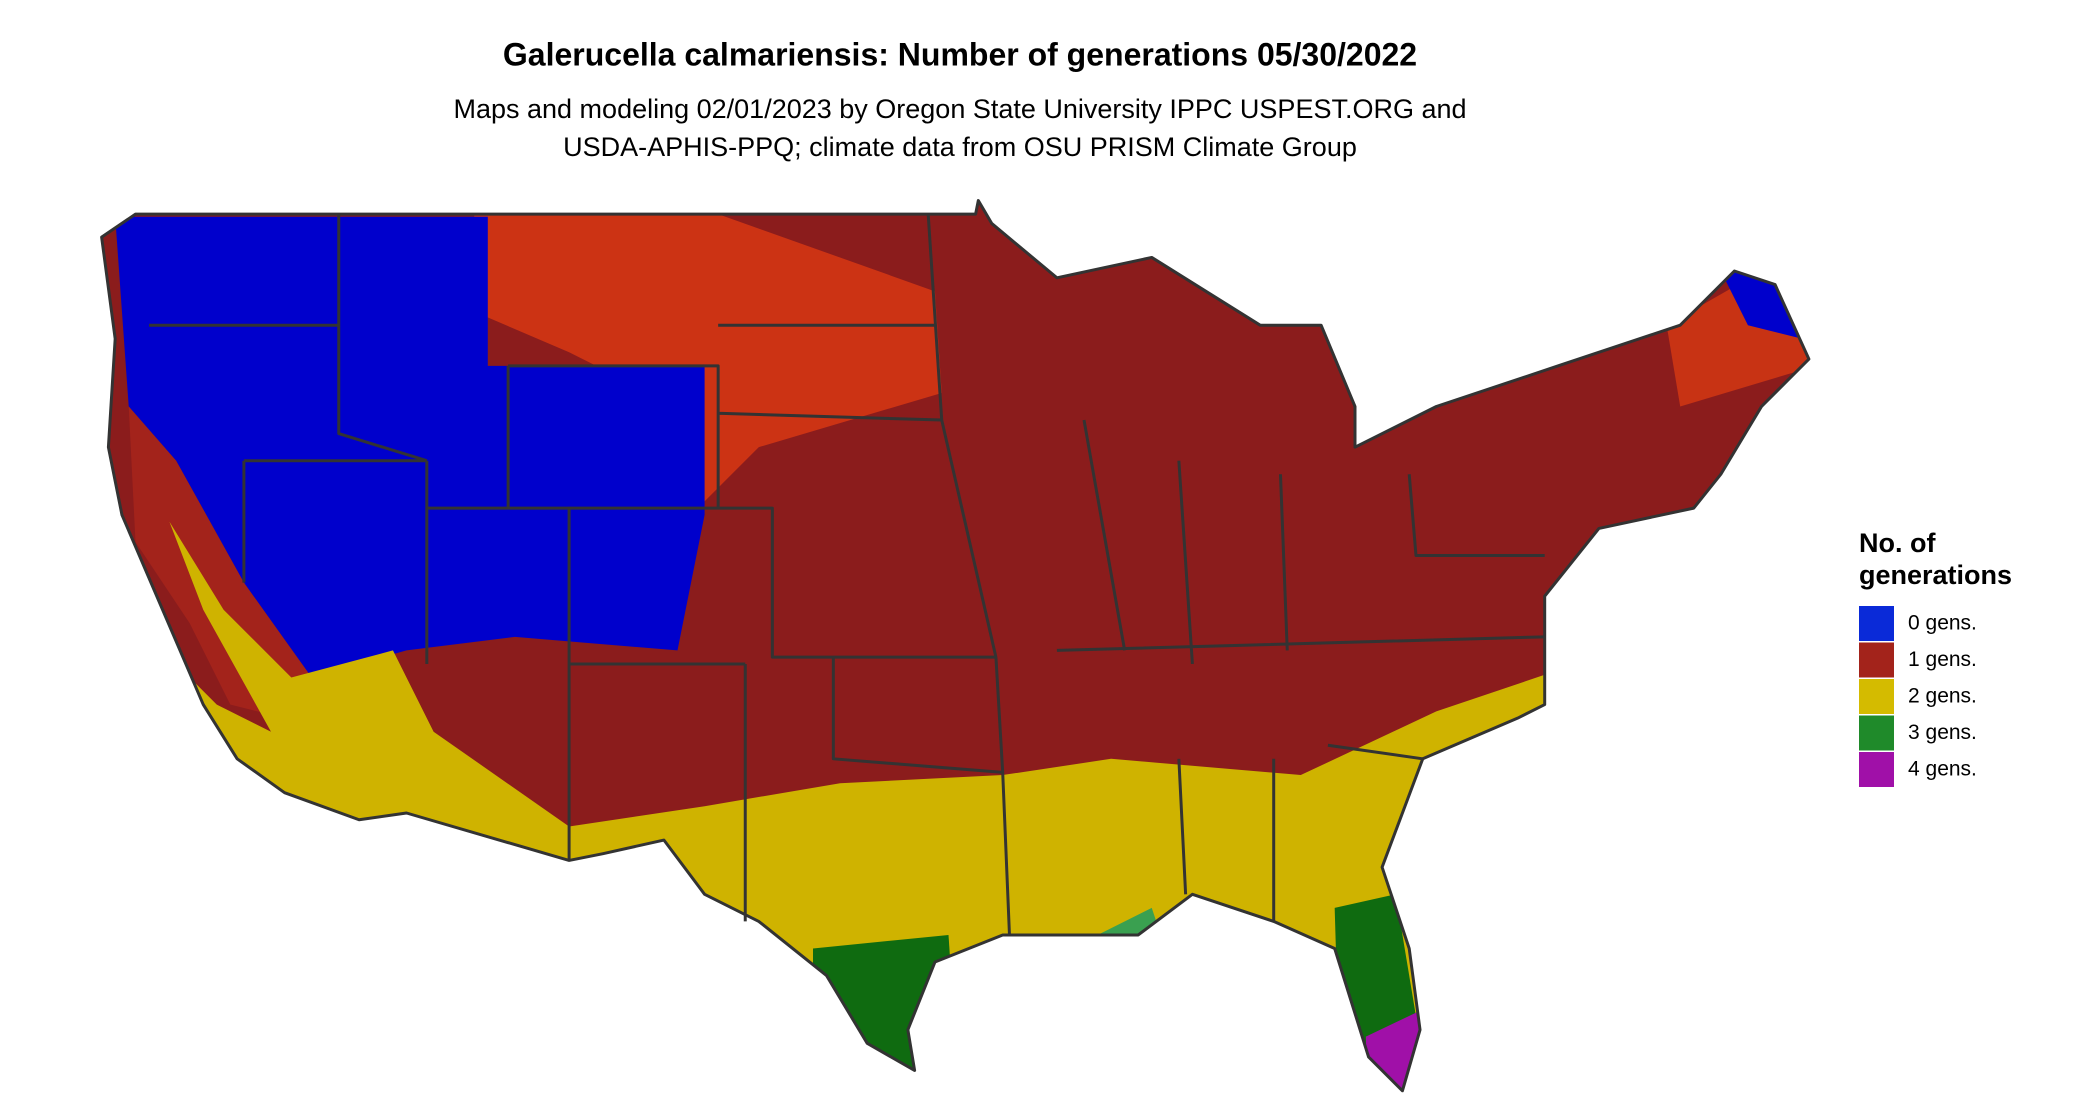  What do you see at coordinates (1942, 732) in the screenshot?
I see `legend-label: 3 gens.` at bounding box center [1942, 732].